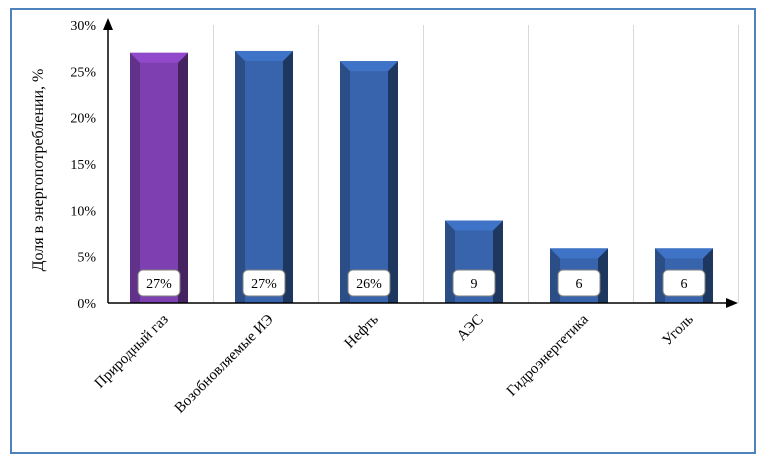 The width and height of the screenshot is (768, 468). Describe the element at coordinates (86, 258) in the screenshot. I see `y-tick-label: 5%` at that location.